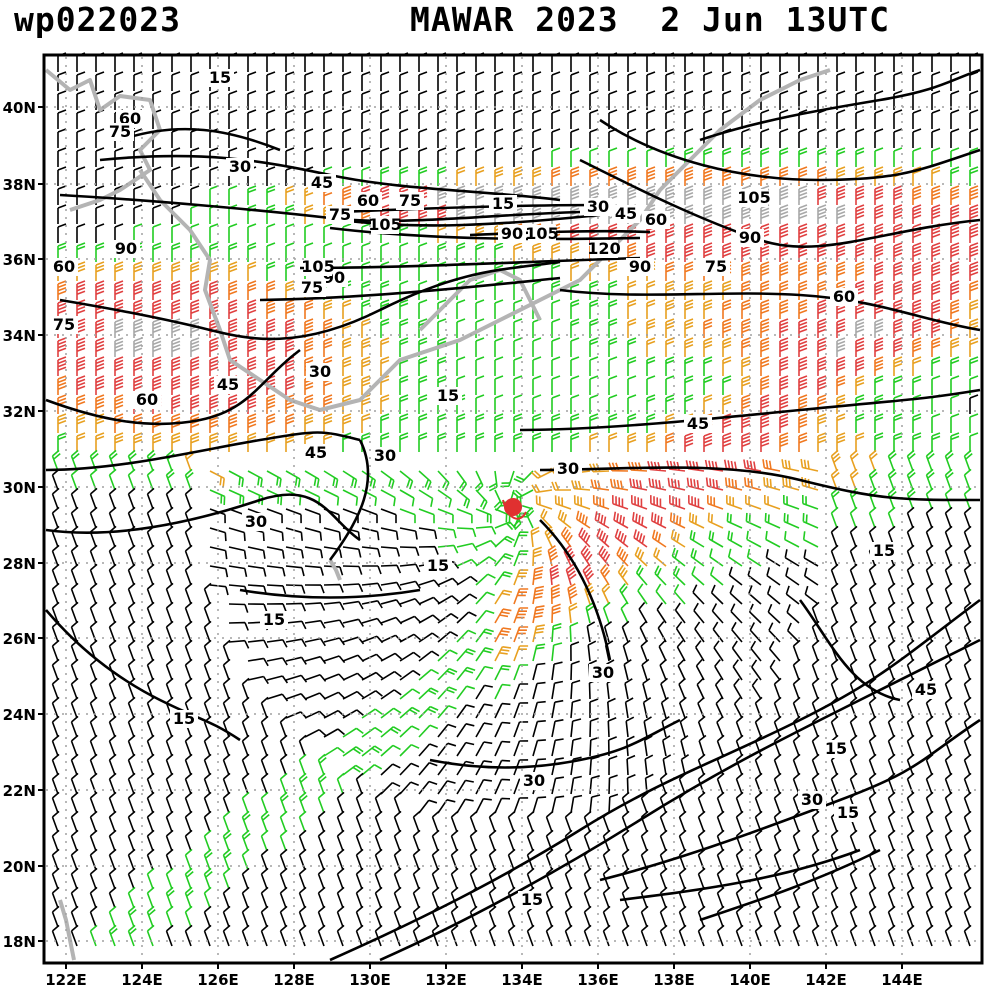  I want to click on contour-label: 60, so click(368, 200).